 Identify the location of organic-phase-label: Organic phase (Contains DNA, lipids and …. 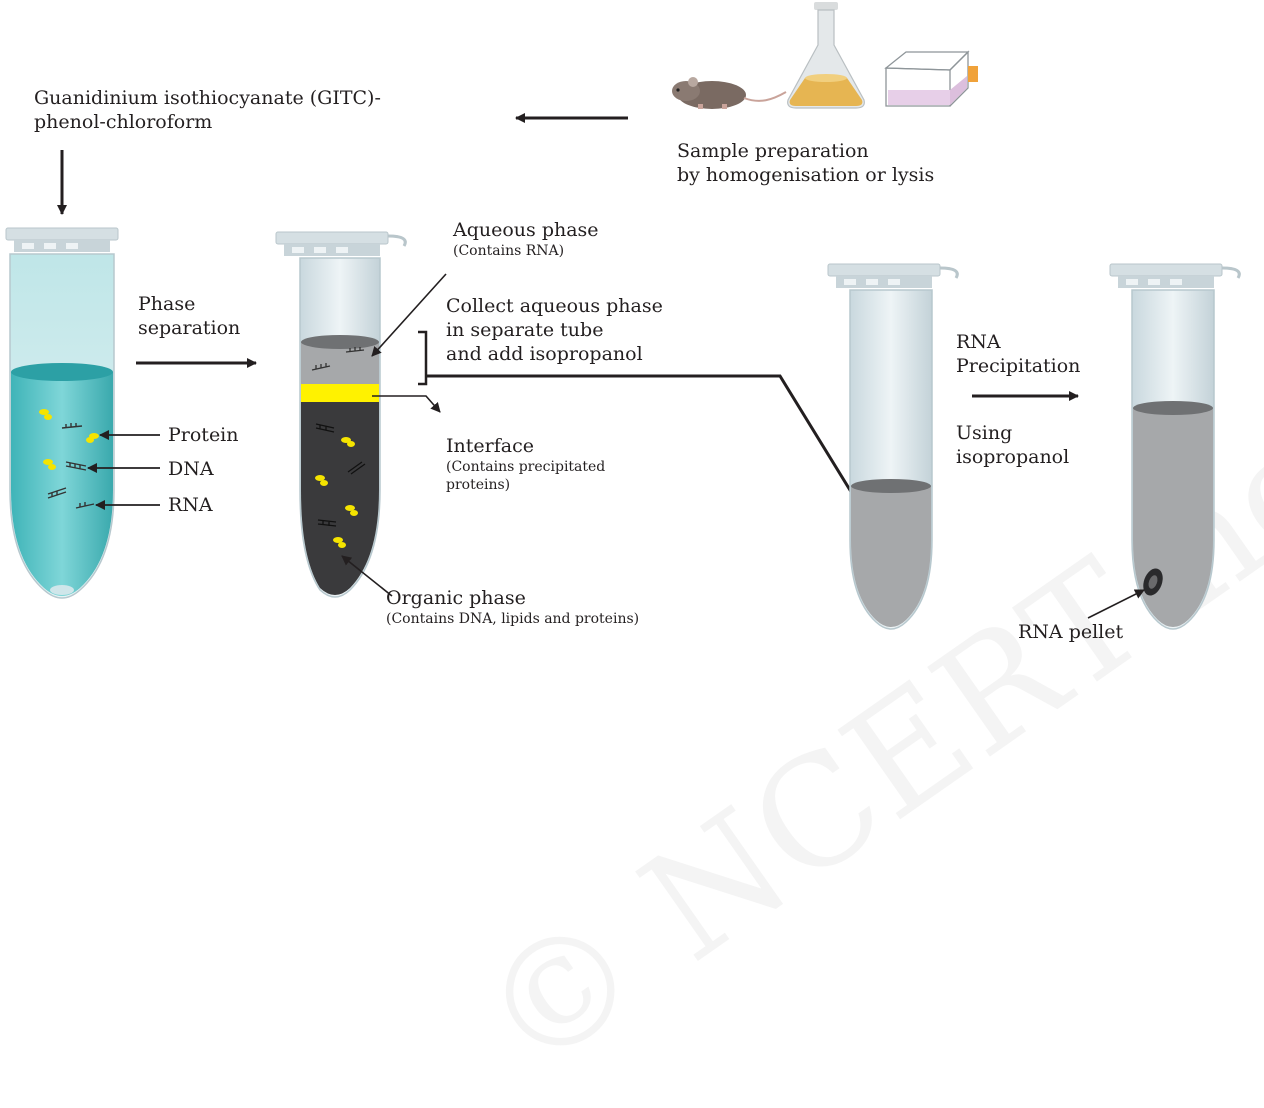
(513, 607).